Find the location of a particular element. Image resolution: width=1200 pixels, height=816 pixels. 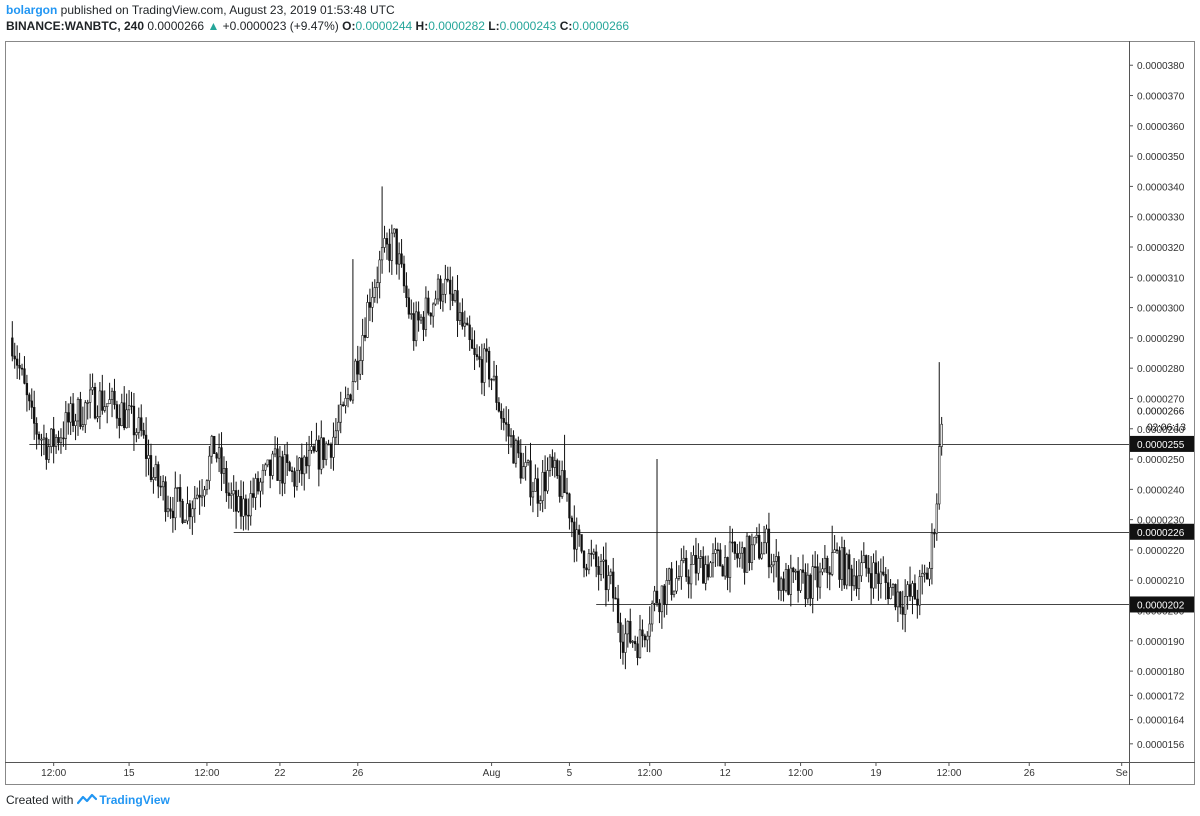

x-tick-label: 12 is located at coordinates (726, 773).